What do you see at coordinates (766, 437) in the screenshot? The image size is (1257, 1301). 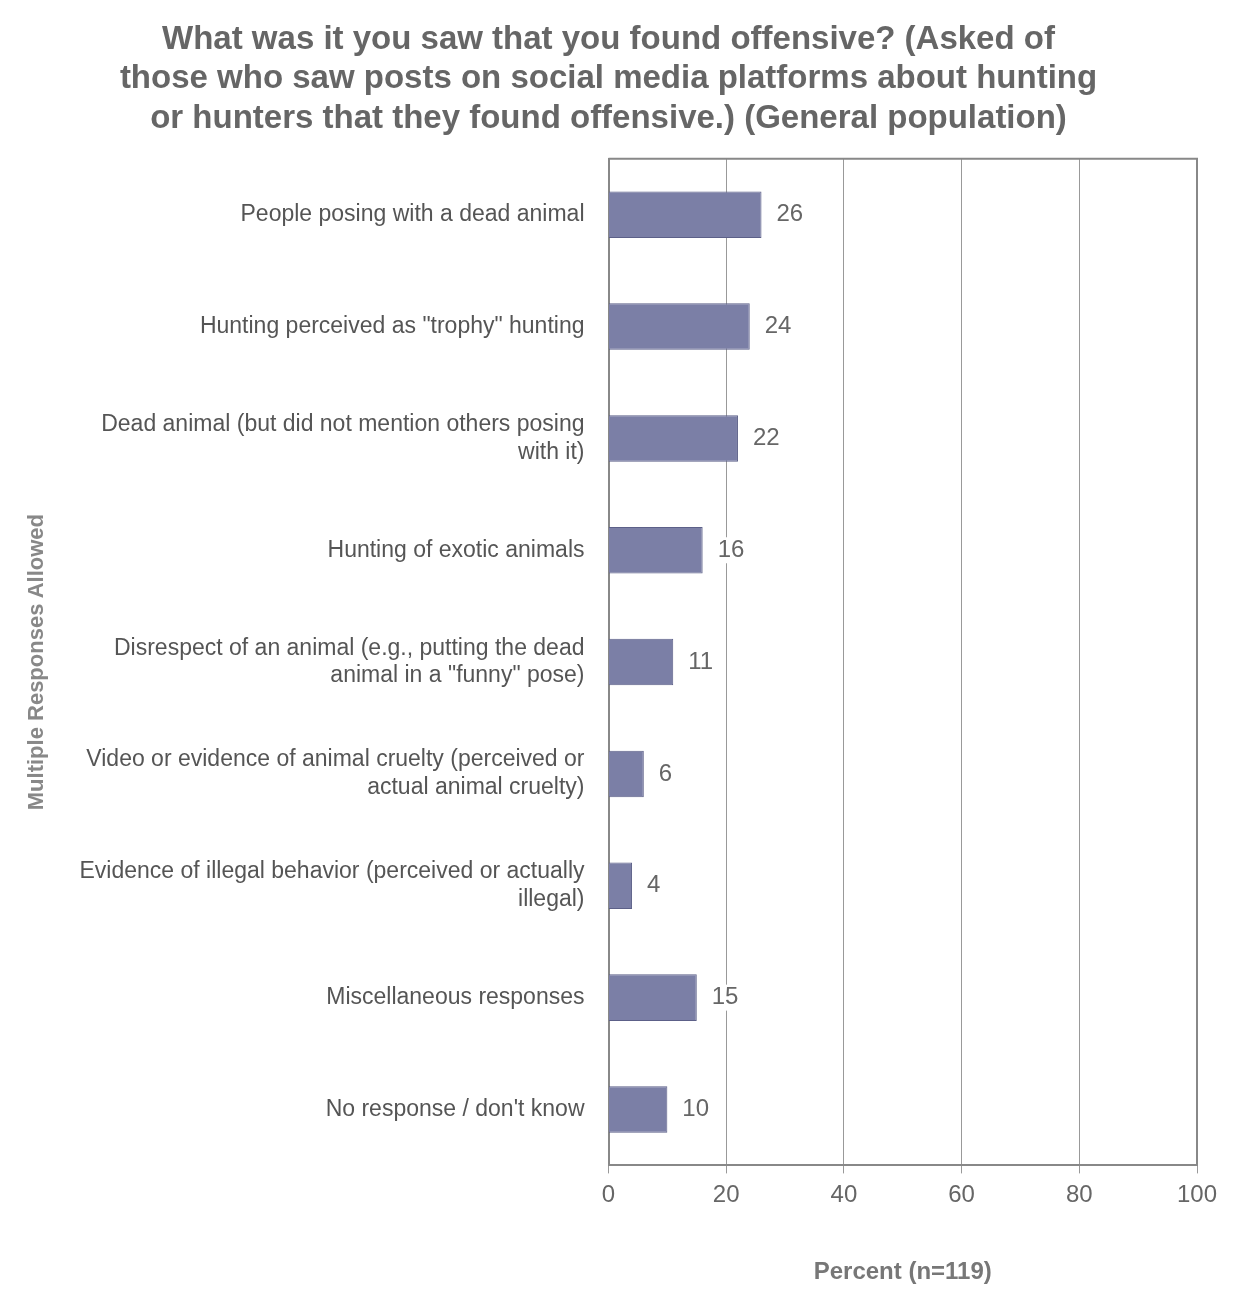 I see `data-label: 22` at bounding box center [766, 437].